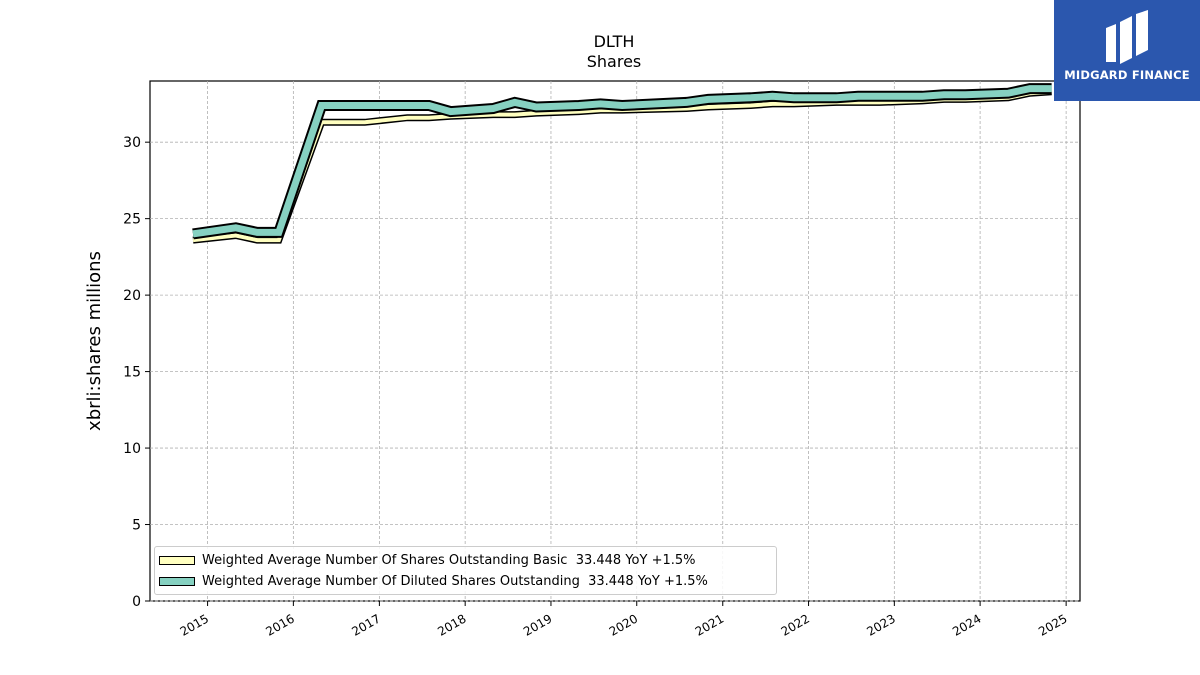 The image size is (1200, 675). What do you see at coordinates (136, 602) in the screenshot?
I see `y-tick-label: 0` at bounding box center [136, 602].